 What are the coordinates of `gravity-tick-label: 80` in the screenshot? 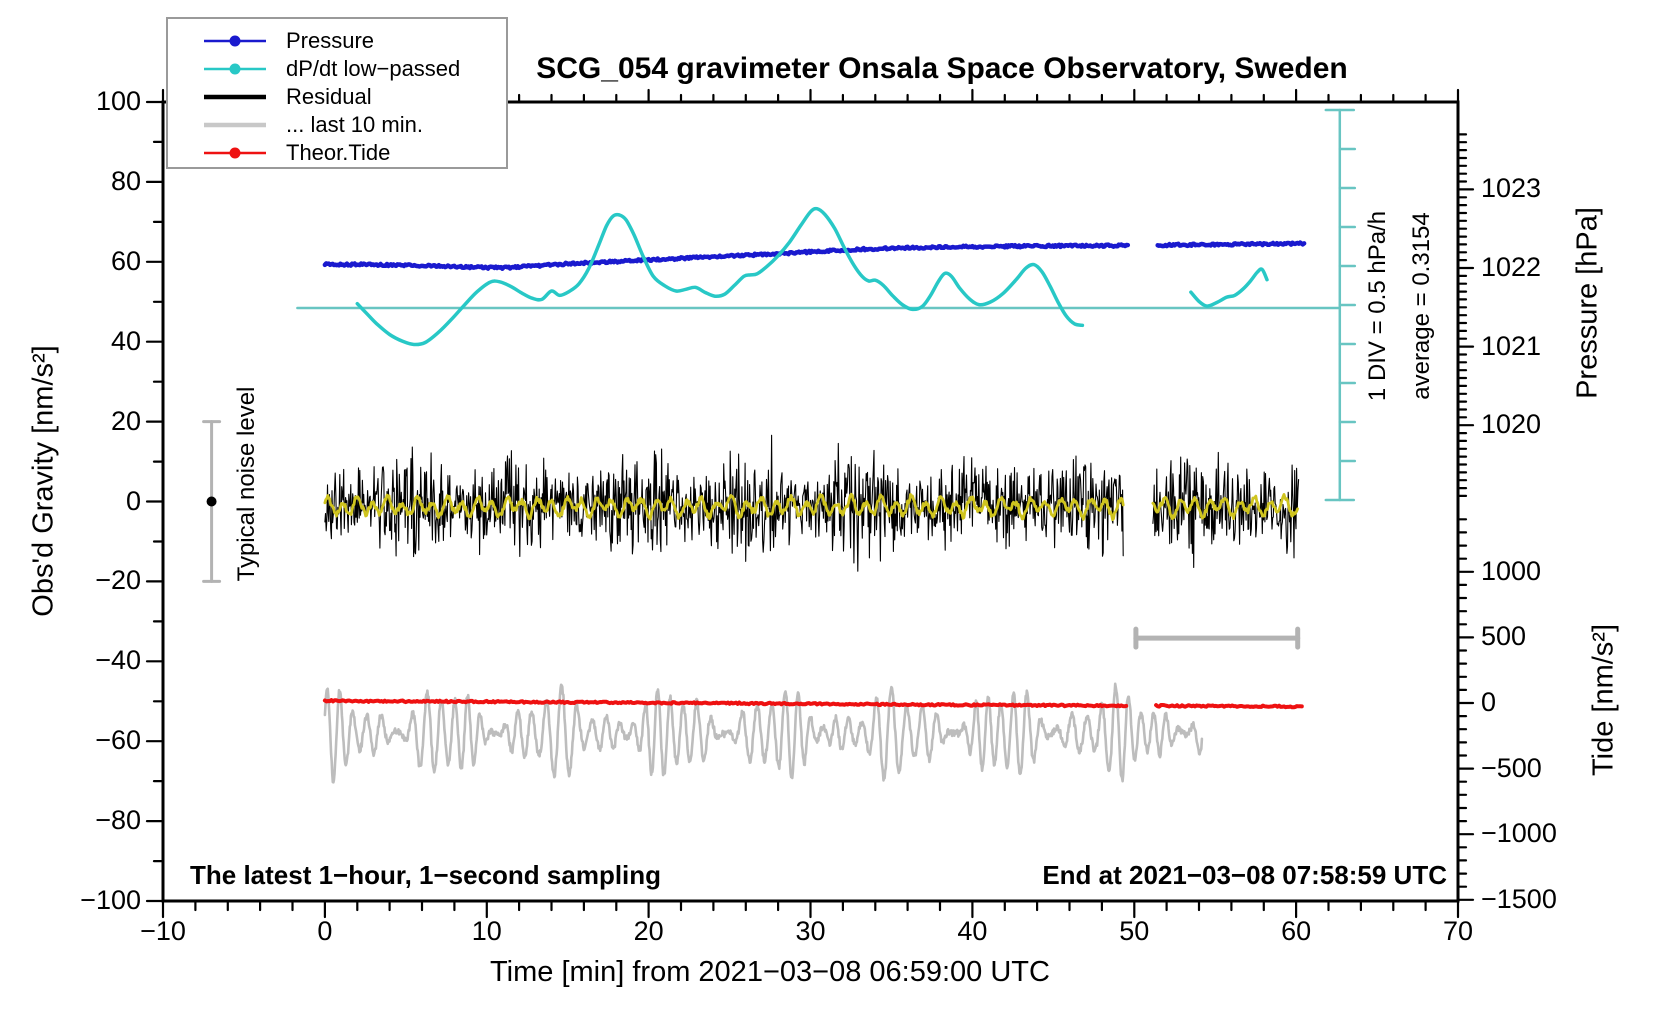 It's located at (125, 180).